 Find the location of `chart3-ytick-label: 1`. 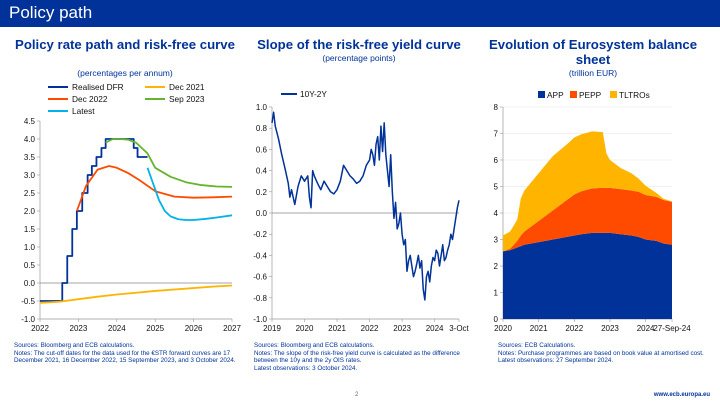

chart3-ytick-label: 1 is located at coordinates (496, 293).